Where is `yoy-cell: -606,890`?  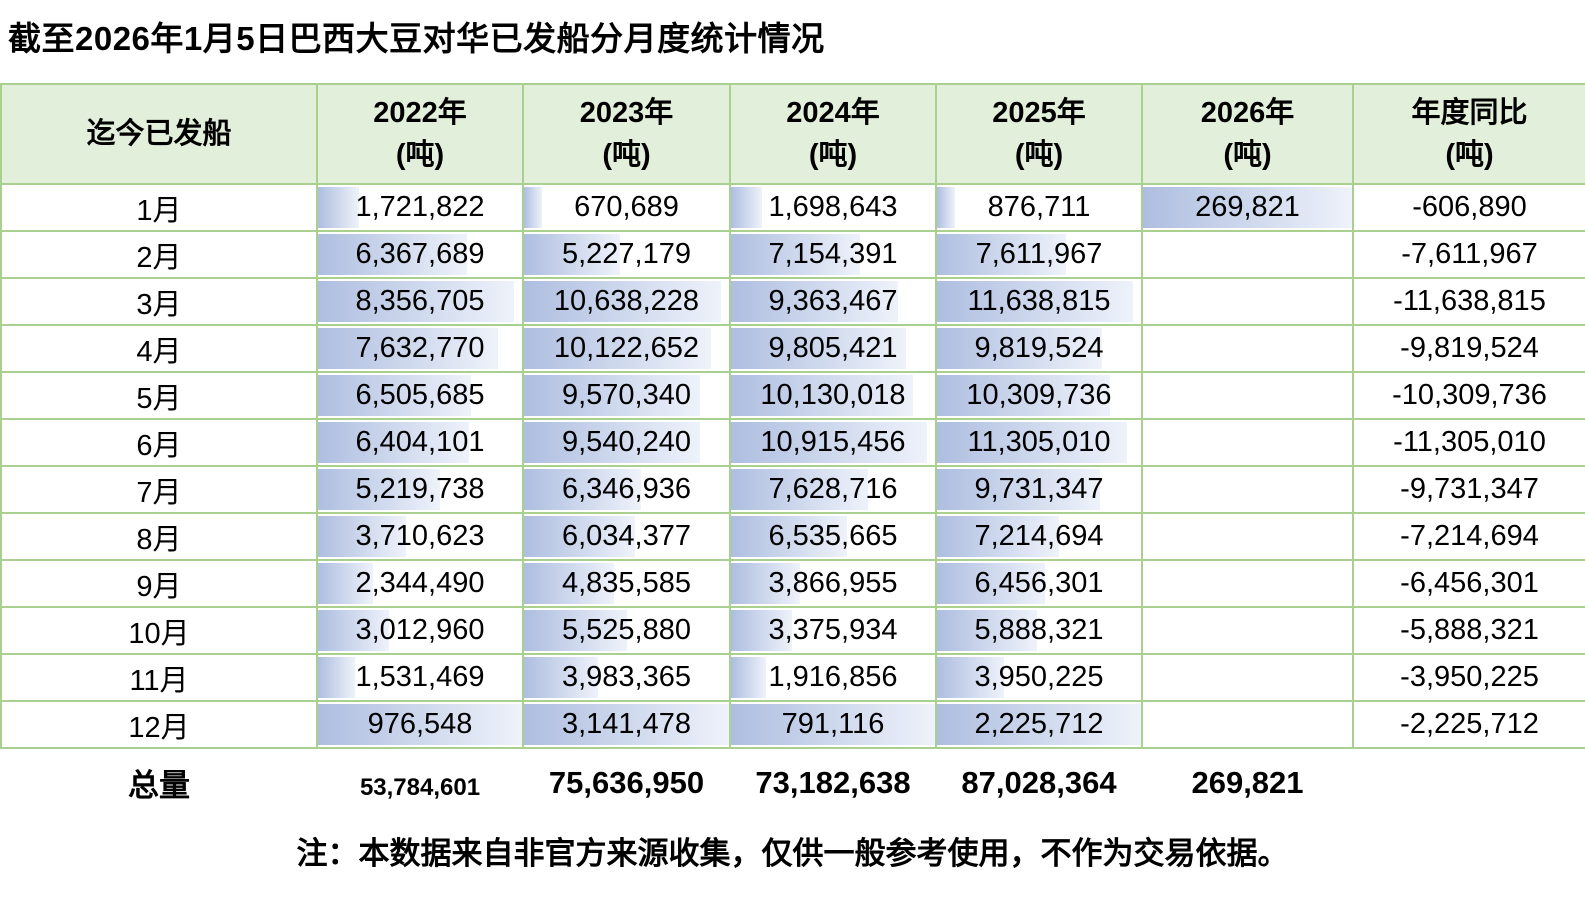
yoy-cell: -606,890 is located at coordinates (1468, 207).